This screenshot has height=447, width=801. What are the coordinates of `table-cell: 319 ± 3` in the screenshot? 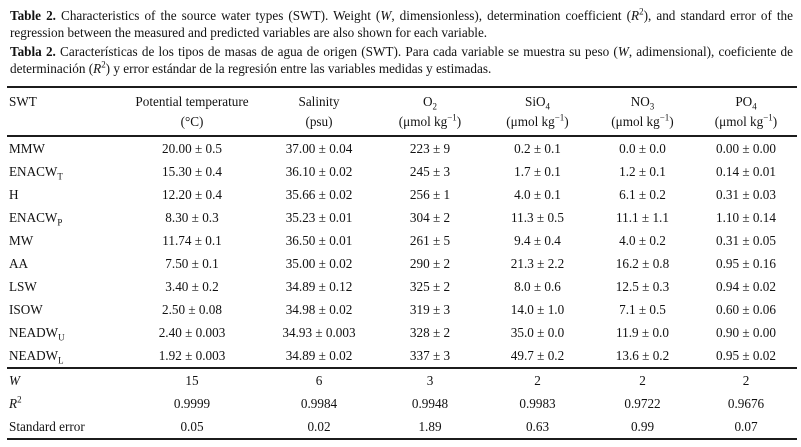 It's located at (430, 309).